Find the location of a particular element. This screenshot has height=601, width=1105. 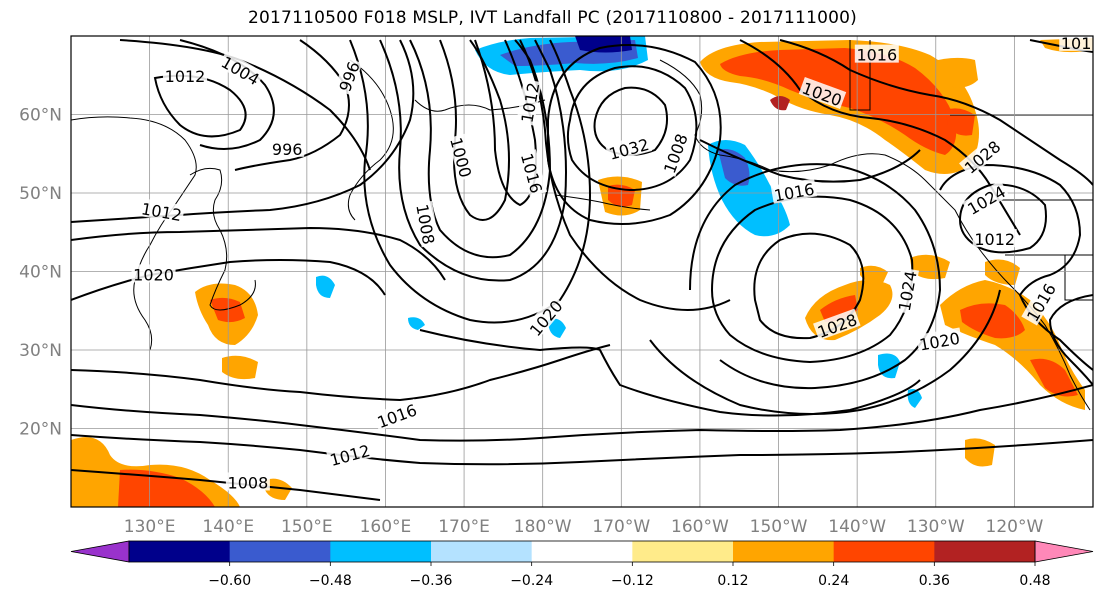

lon-label: 140°E is located at coordinates (228, 527).